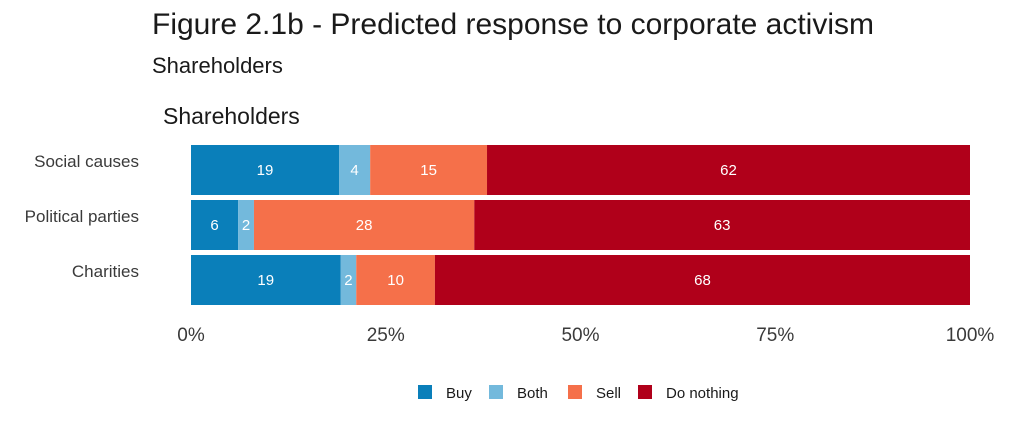 This screenshot has width=1024, height=427. I want to click on legend-swatch-both, so click(496, 392).